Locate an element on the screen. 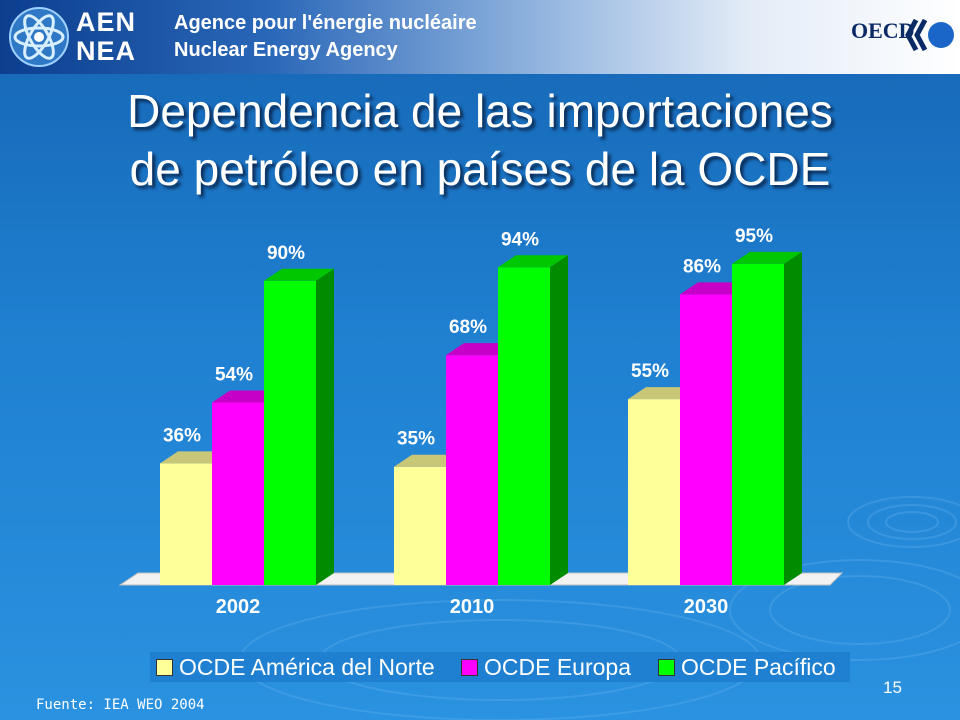 Image resolution: width=960 pixels, height=720 pixels. legend-swatch-pacific is located at coordinates (666, 667).